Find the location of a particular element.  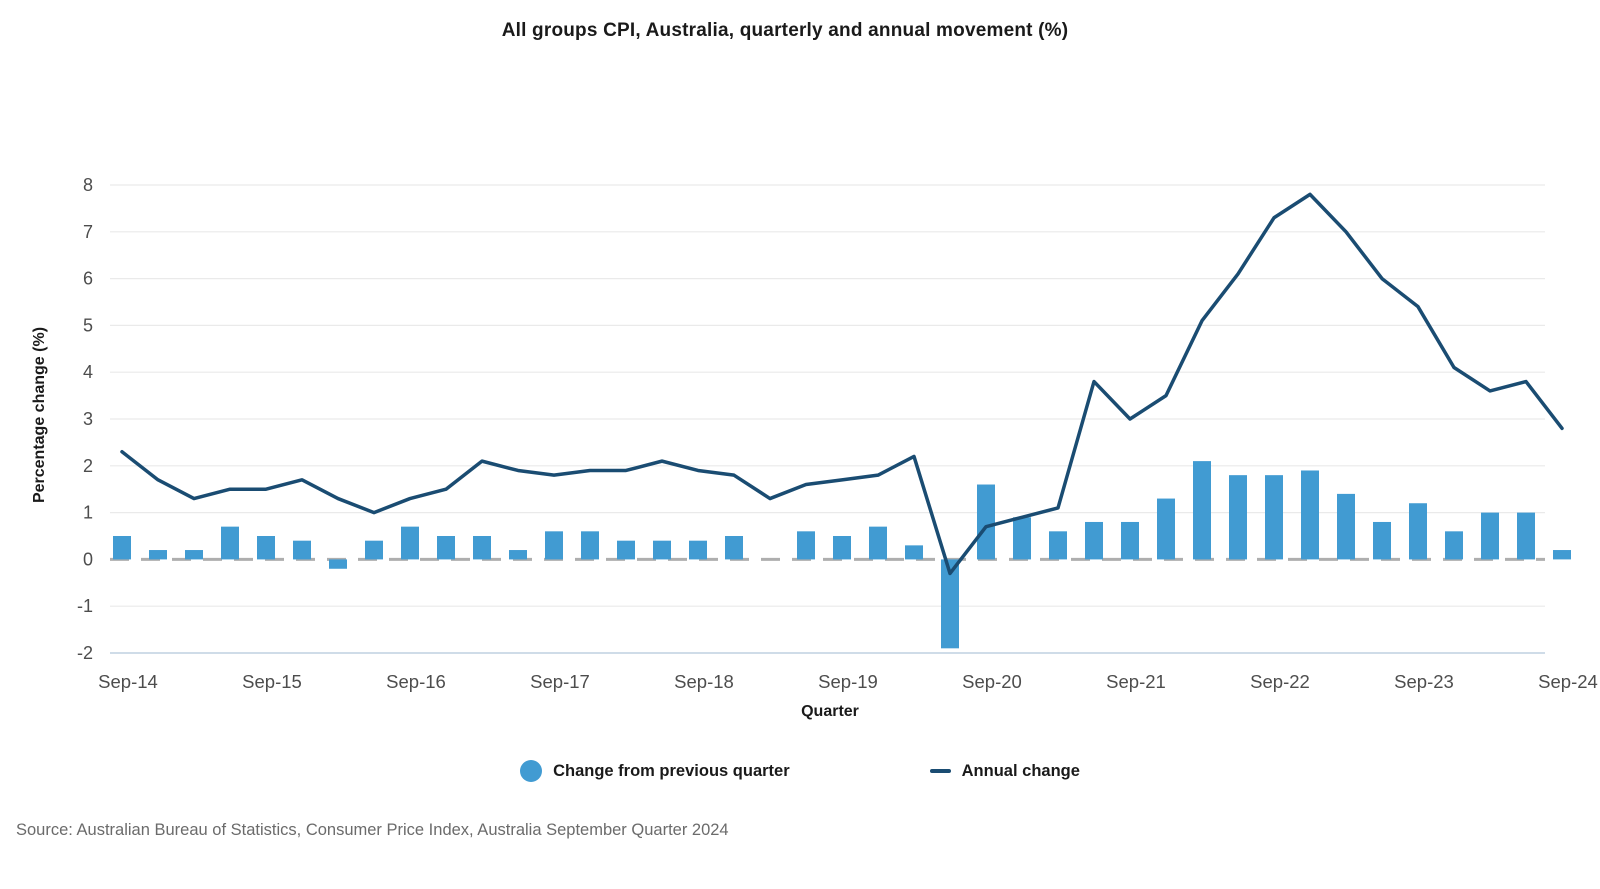

x-tick-label: Sep-22 is located at coordinates (1280, 681).